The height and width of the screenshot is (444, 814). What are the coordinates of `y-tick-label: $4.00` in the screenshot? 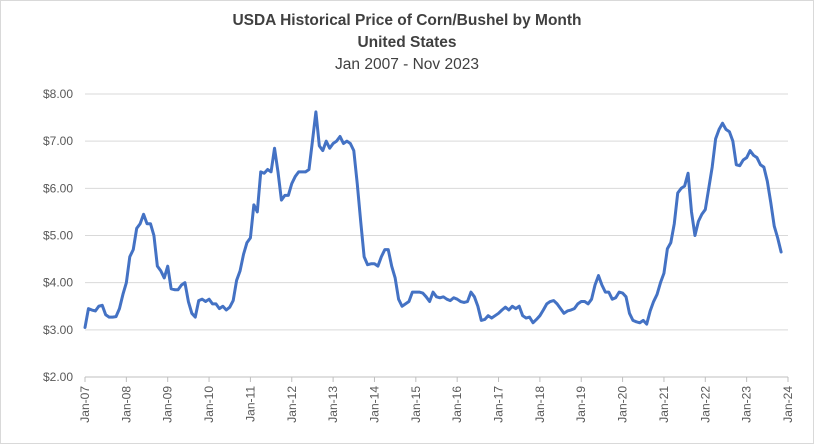 It's located at (58, 283).